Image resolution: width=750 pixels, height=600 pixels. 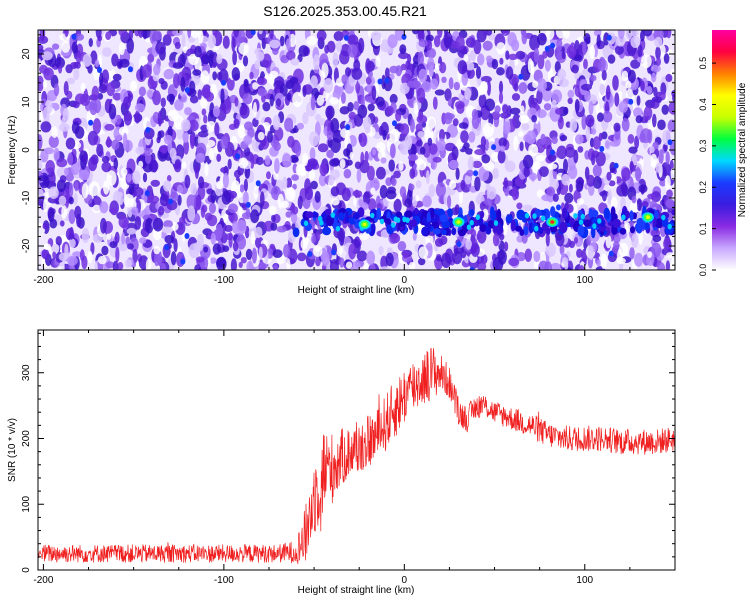 What do you see at coordinates (224, 280) in the screenshot?
I see `x-tick-label: -100` at bounding box center [224, 280].